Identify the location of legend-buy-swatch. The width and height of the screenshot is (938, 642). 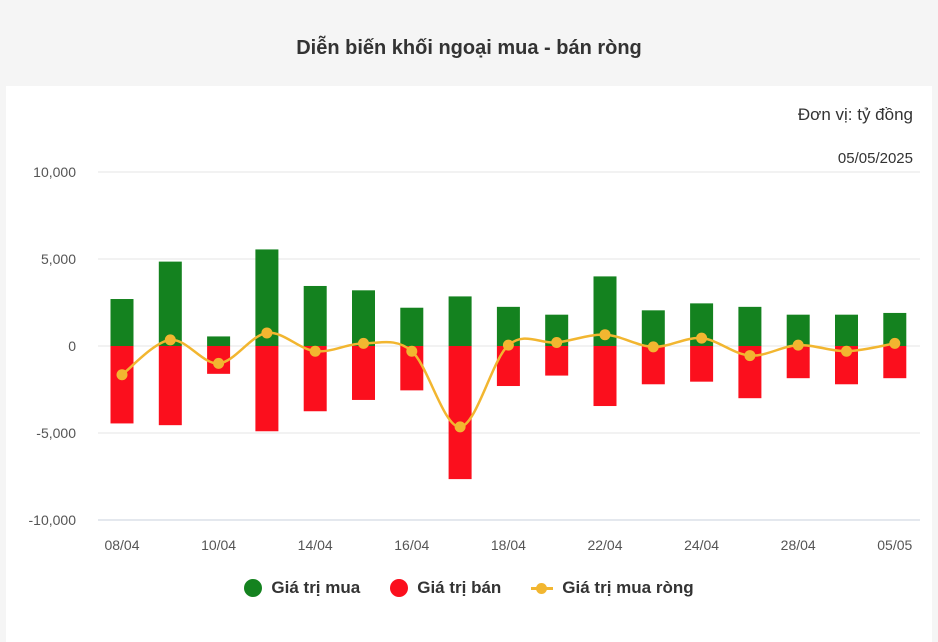
(253, 588).